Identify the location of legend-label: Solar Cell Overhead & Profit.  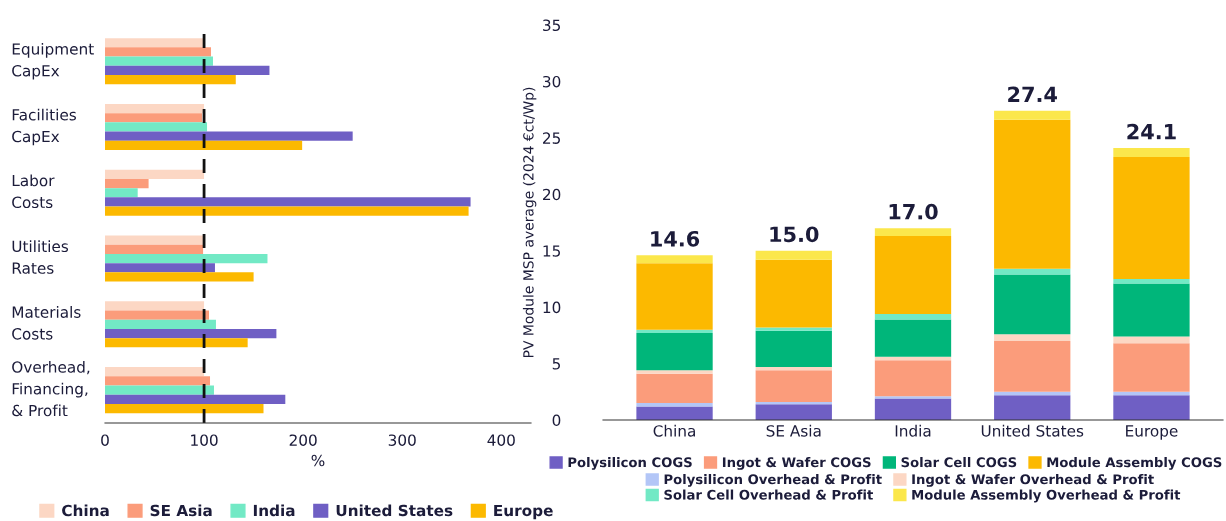
(768, 494).